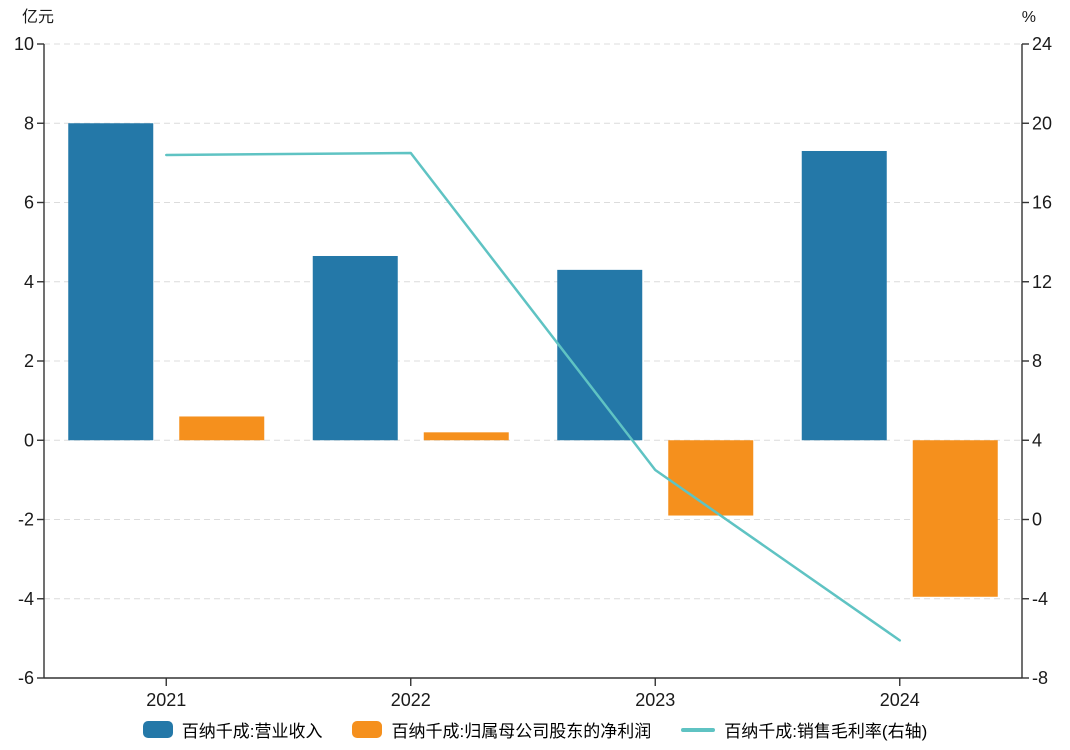 The width and height of the screenshot is (1070, 750). Describe the element at coordinates (222, 428) in the screenshot. I see `bar-net-profit-2021` at that location.